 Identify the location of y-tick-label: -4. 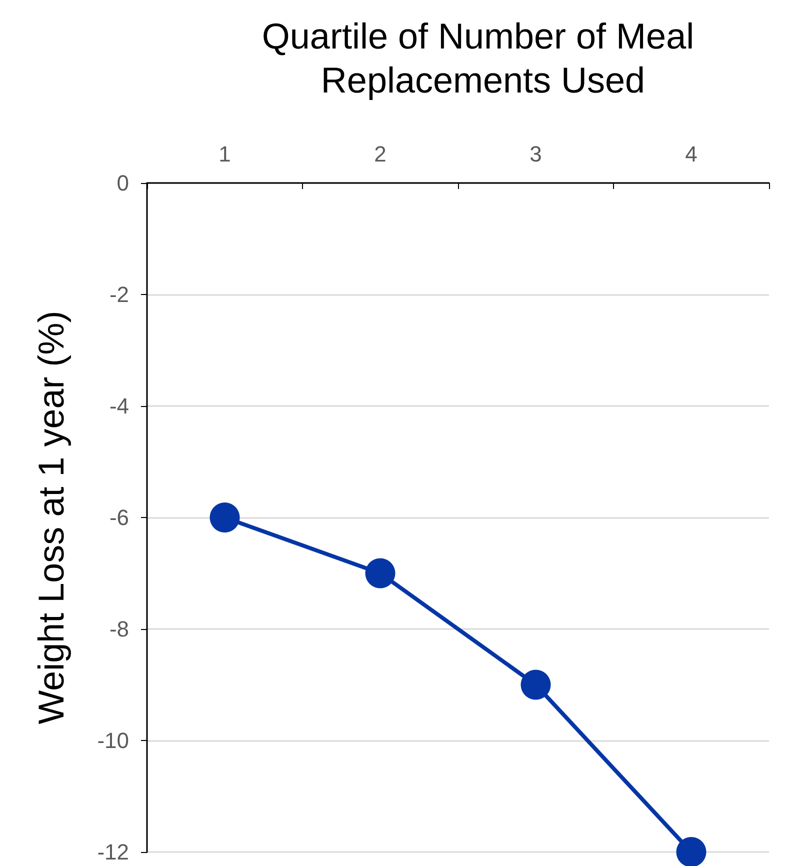
(119, 406).